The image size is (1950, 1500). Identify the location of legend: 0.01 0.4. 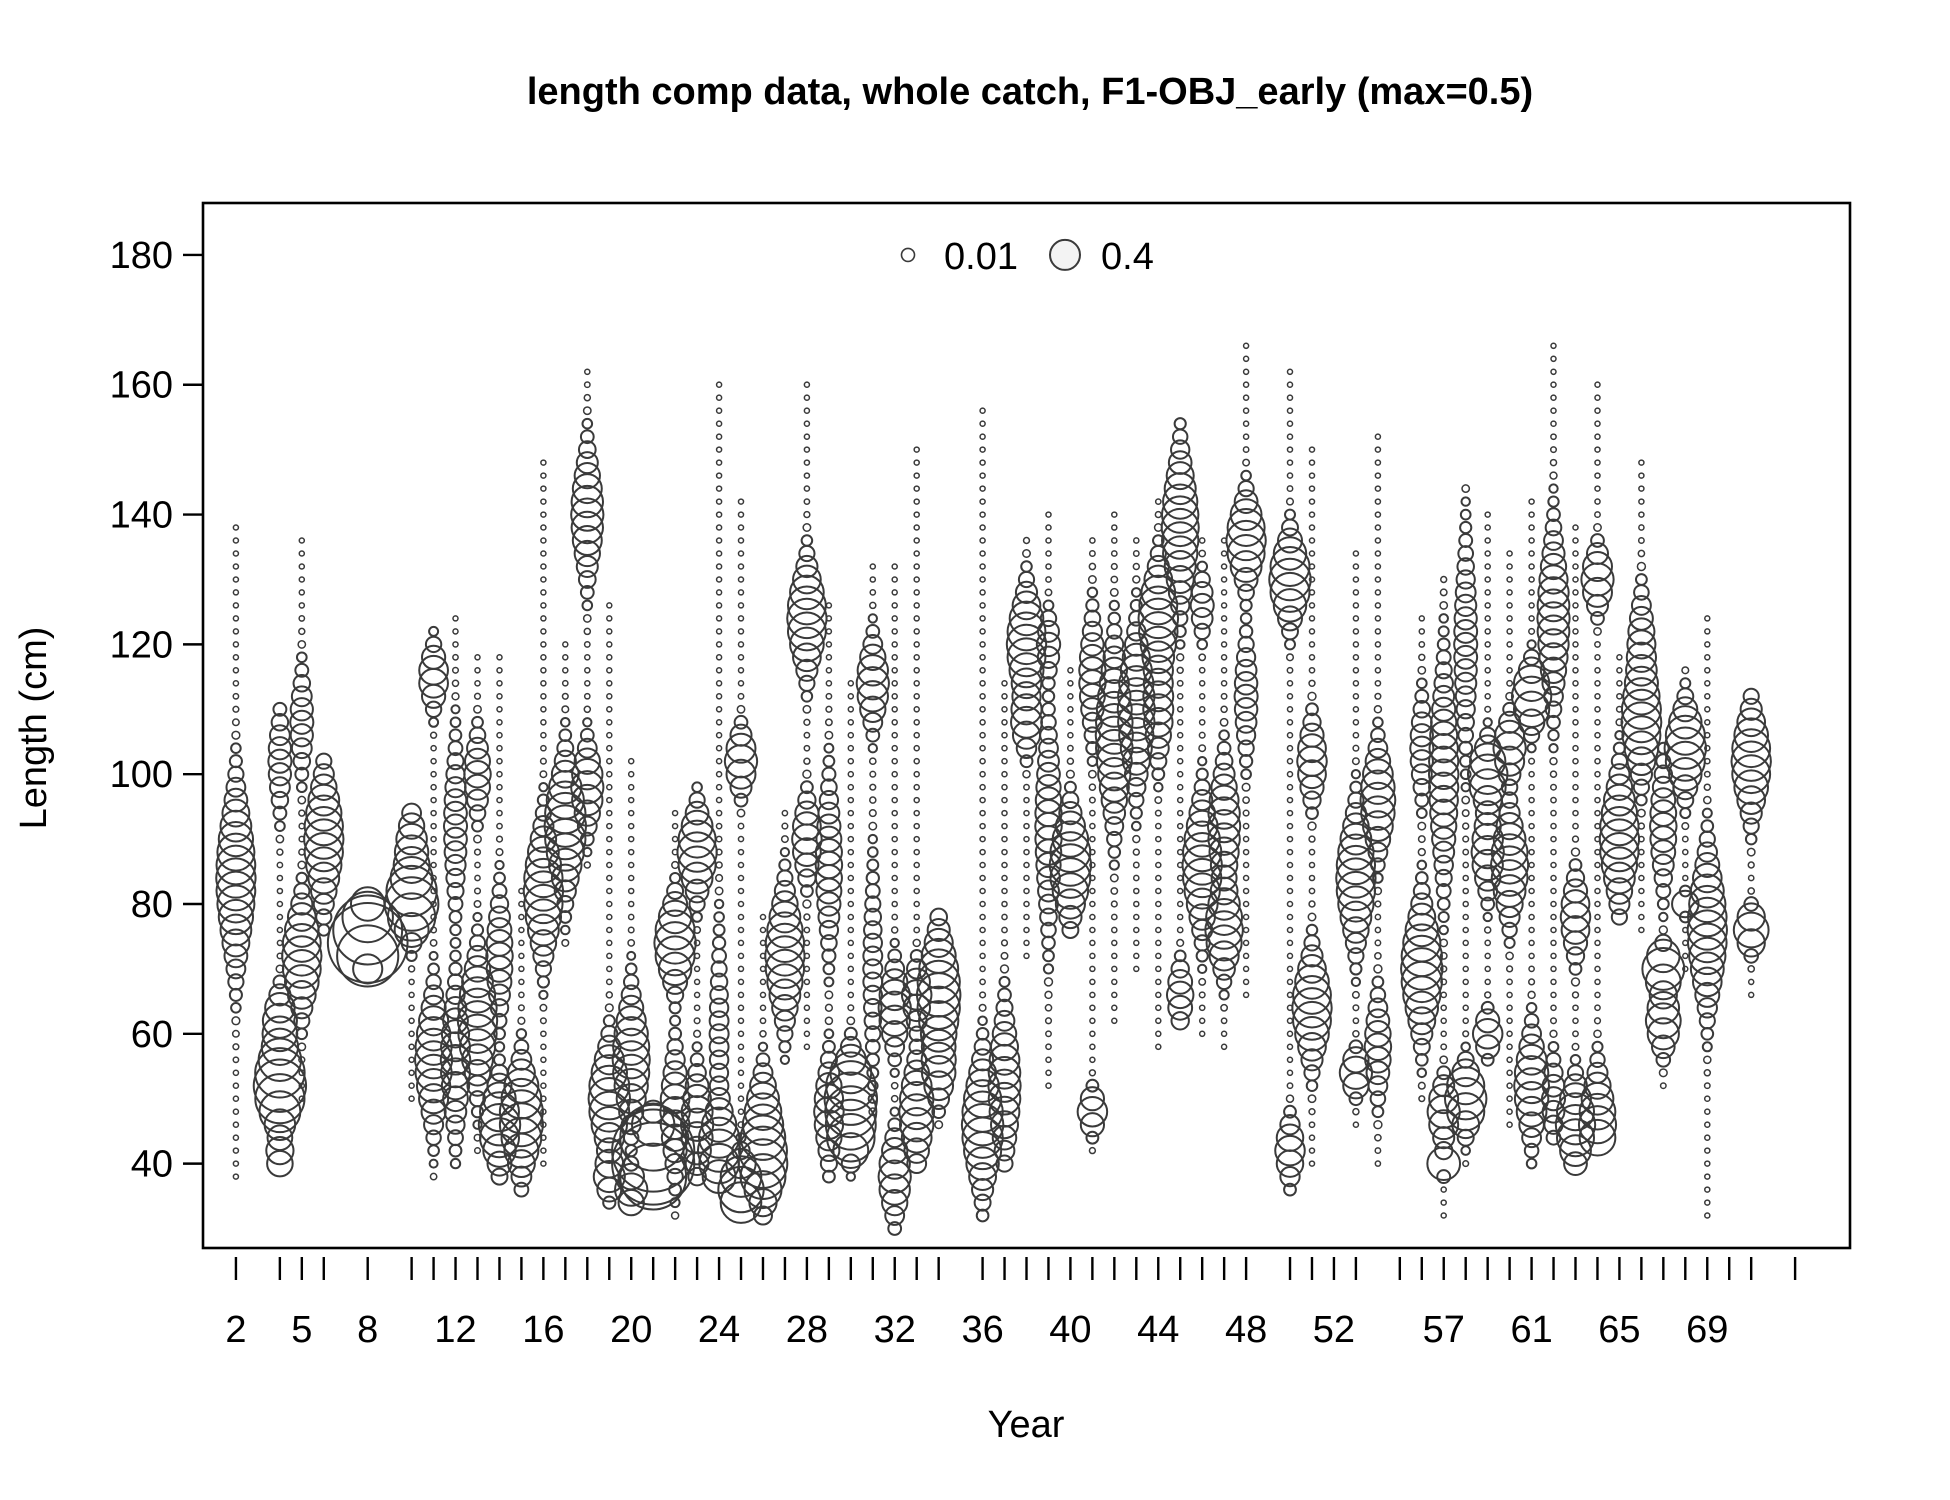
(1027, 257).